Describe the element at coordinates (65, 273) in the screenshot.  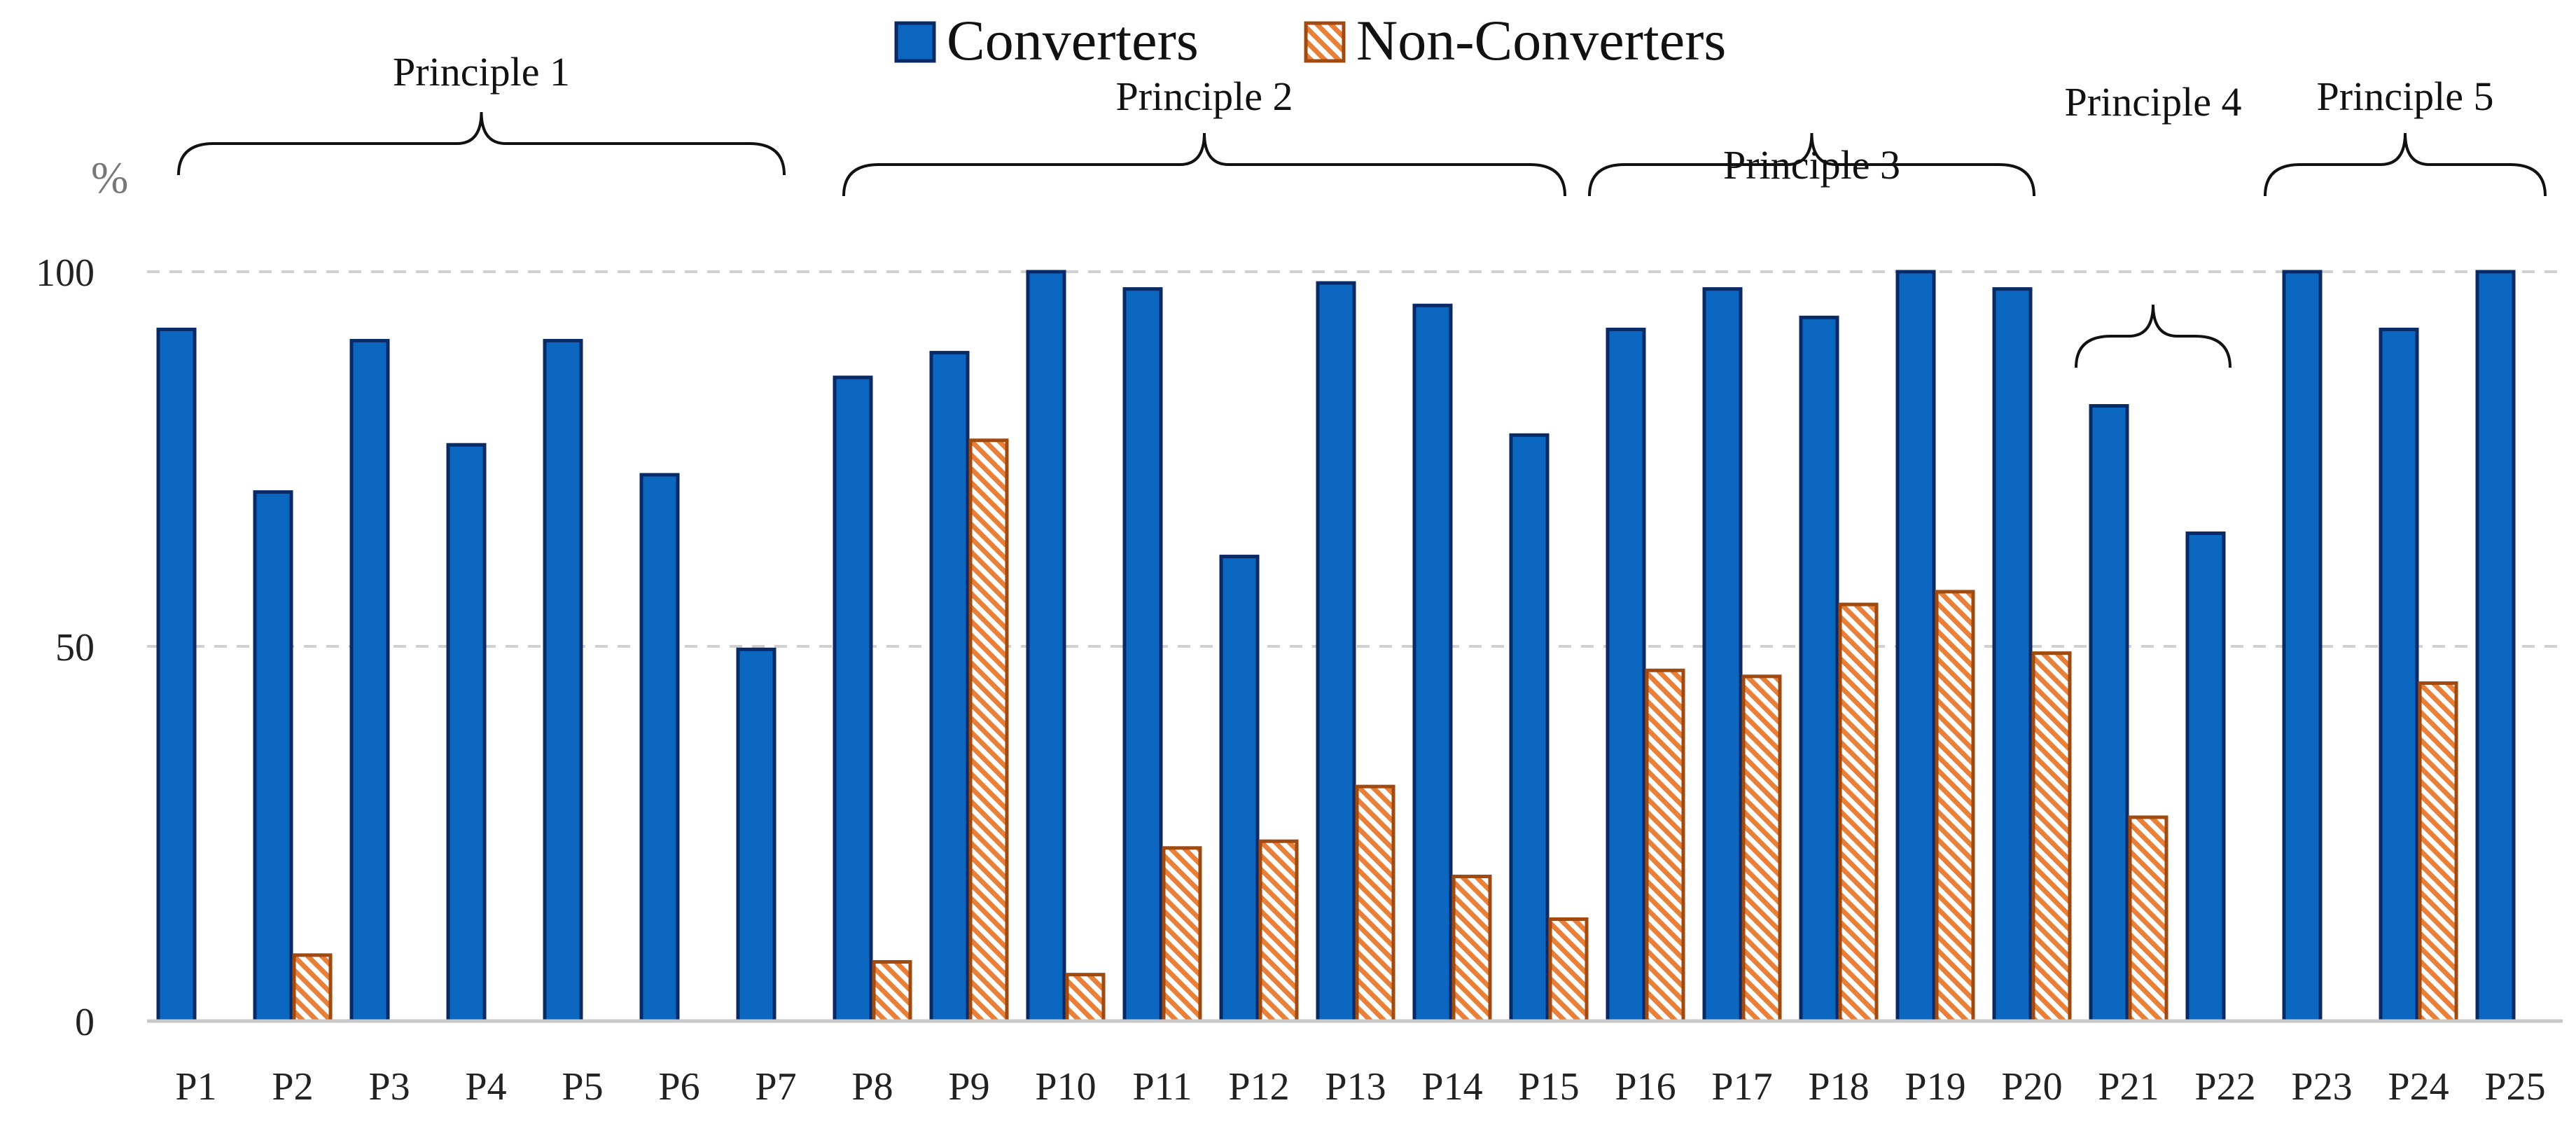
I see `y-tick-label: 100` at that location.